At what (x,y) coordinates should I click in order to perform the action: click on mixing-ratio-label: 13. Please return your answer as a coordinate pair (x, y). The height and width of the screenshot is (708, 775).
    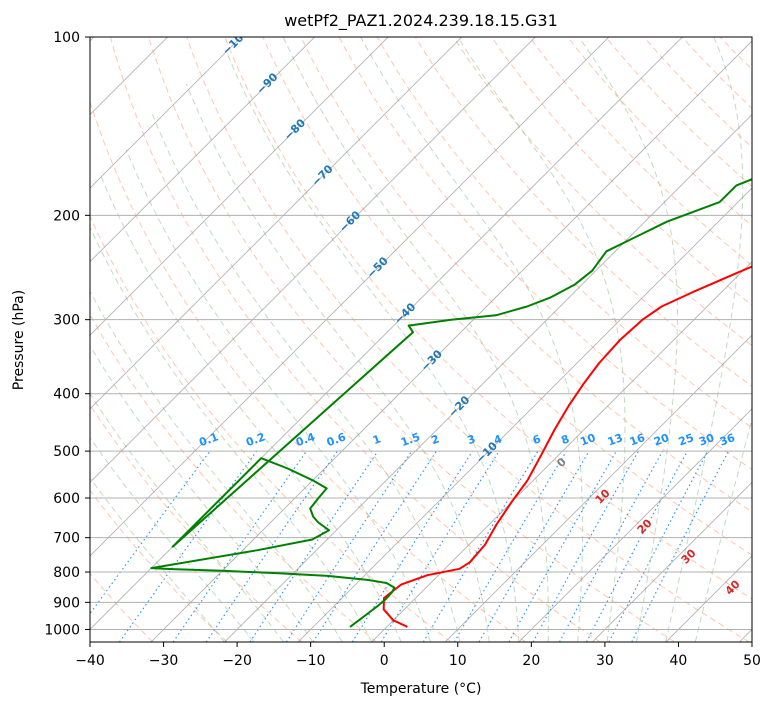
    Looking at the image, I should click on (615, 439).